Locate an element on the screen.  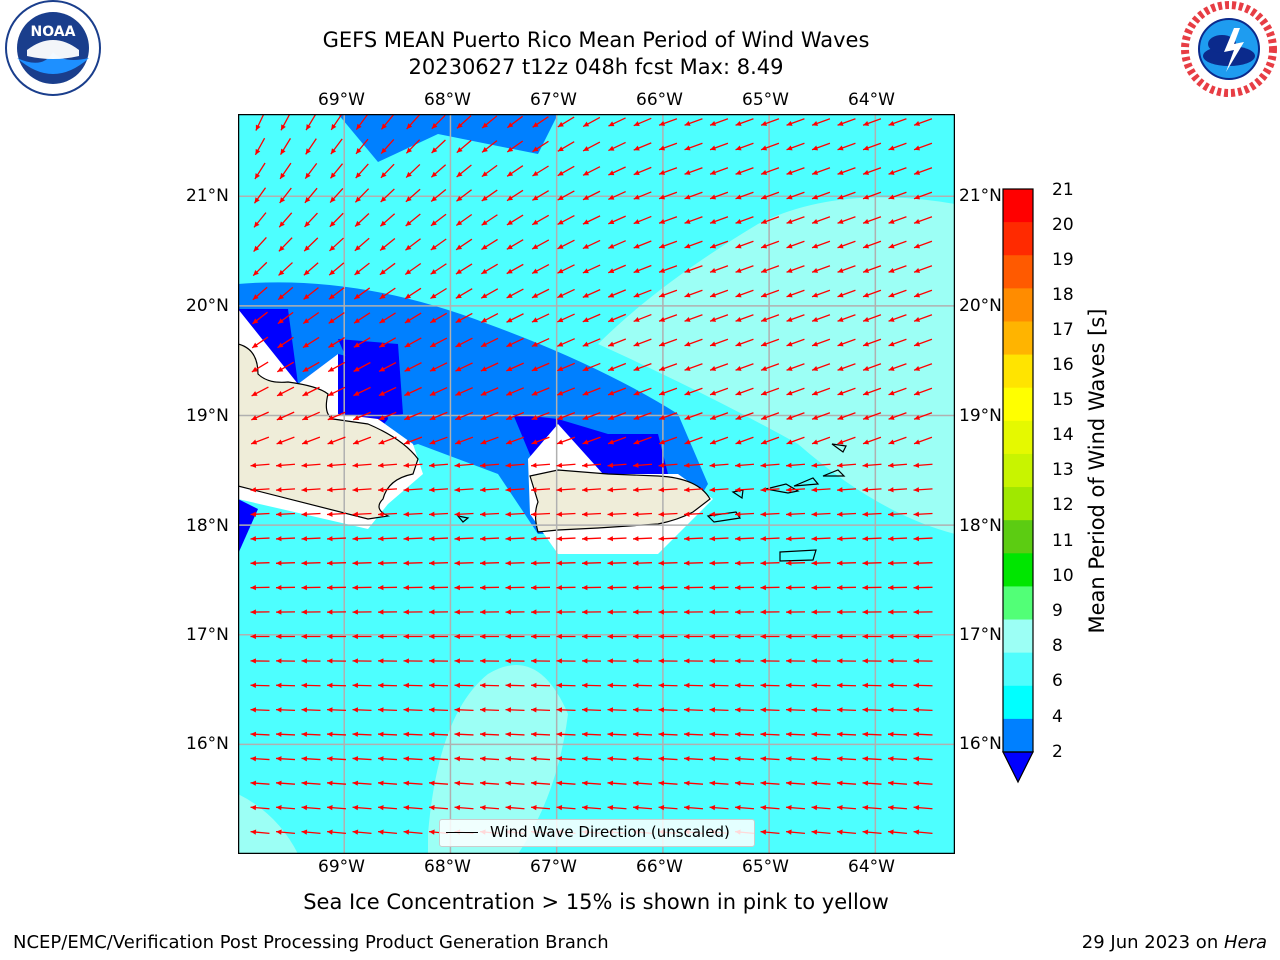
colorbar-tick-6: 6 is located at coordinates (1057, 681).